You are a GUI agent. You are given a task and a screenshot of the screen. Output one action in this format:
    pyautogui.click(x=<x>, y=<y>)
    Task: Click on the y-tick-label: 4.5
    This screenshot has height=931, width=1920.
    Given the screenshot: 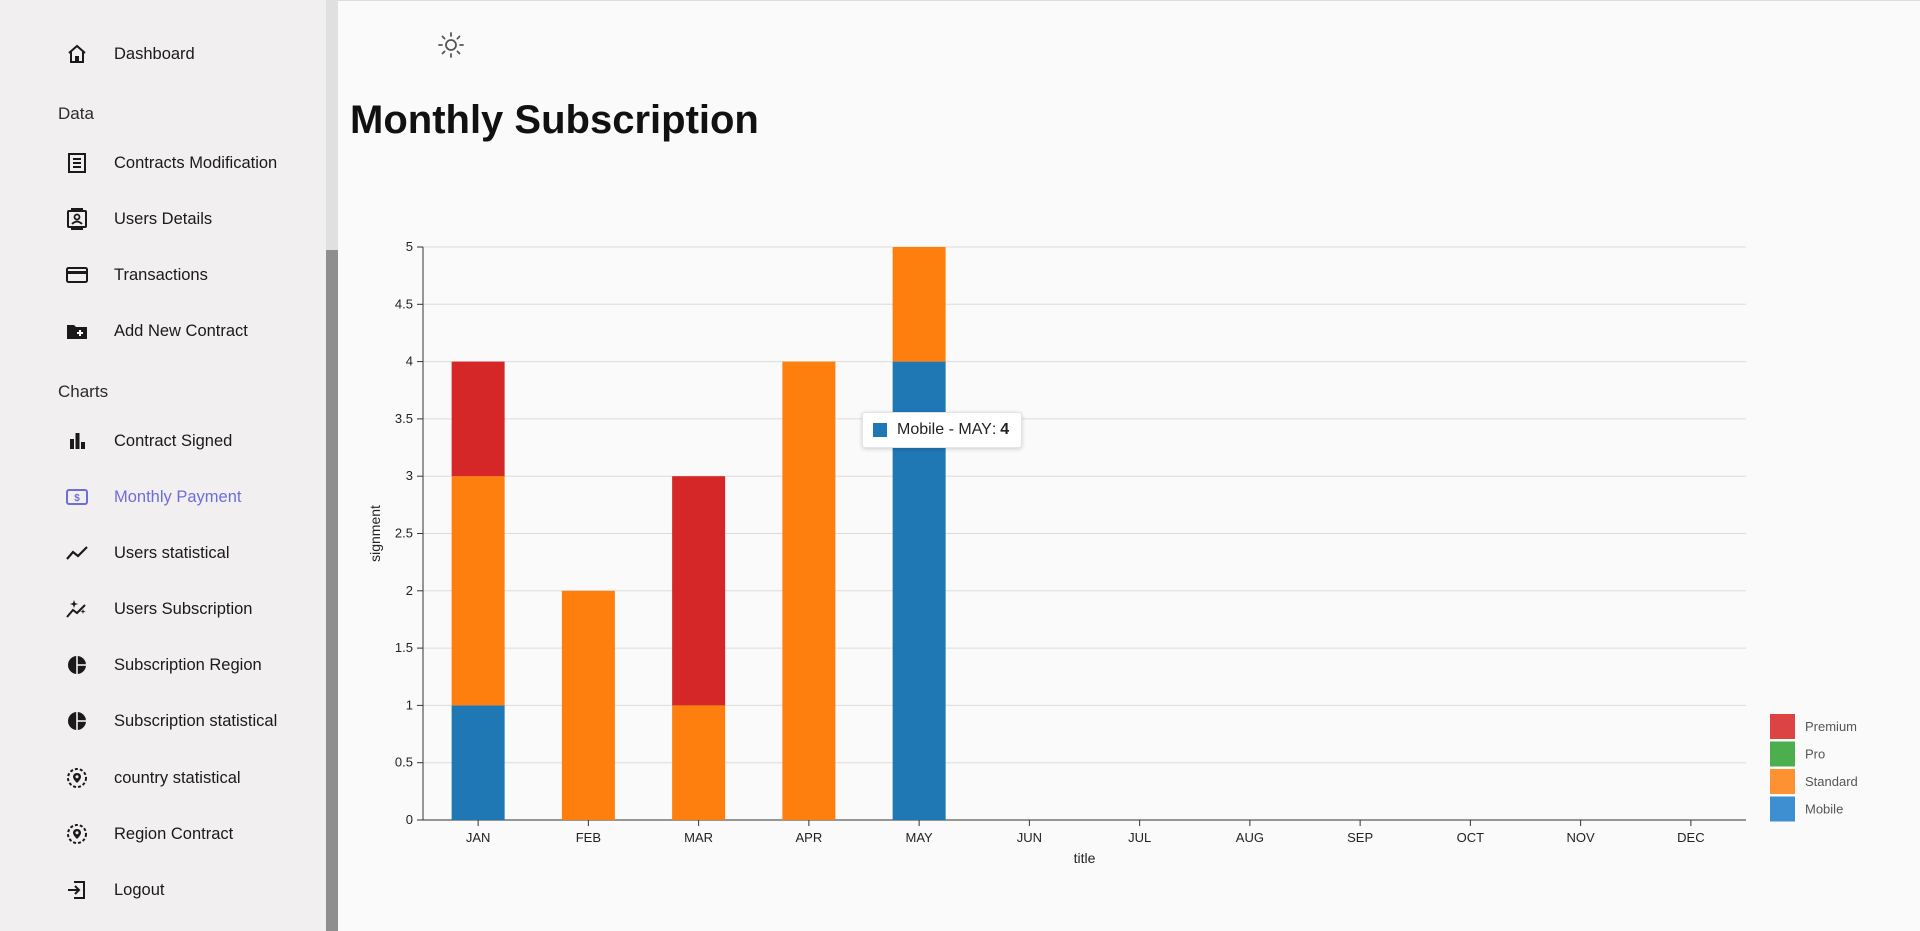 What is the action you would take?
    pyautogui.click(x=404, y=303)
    